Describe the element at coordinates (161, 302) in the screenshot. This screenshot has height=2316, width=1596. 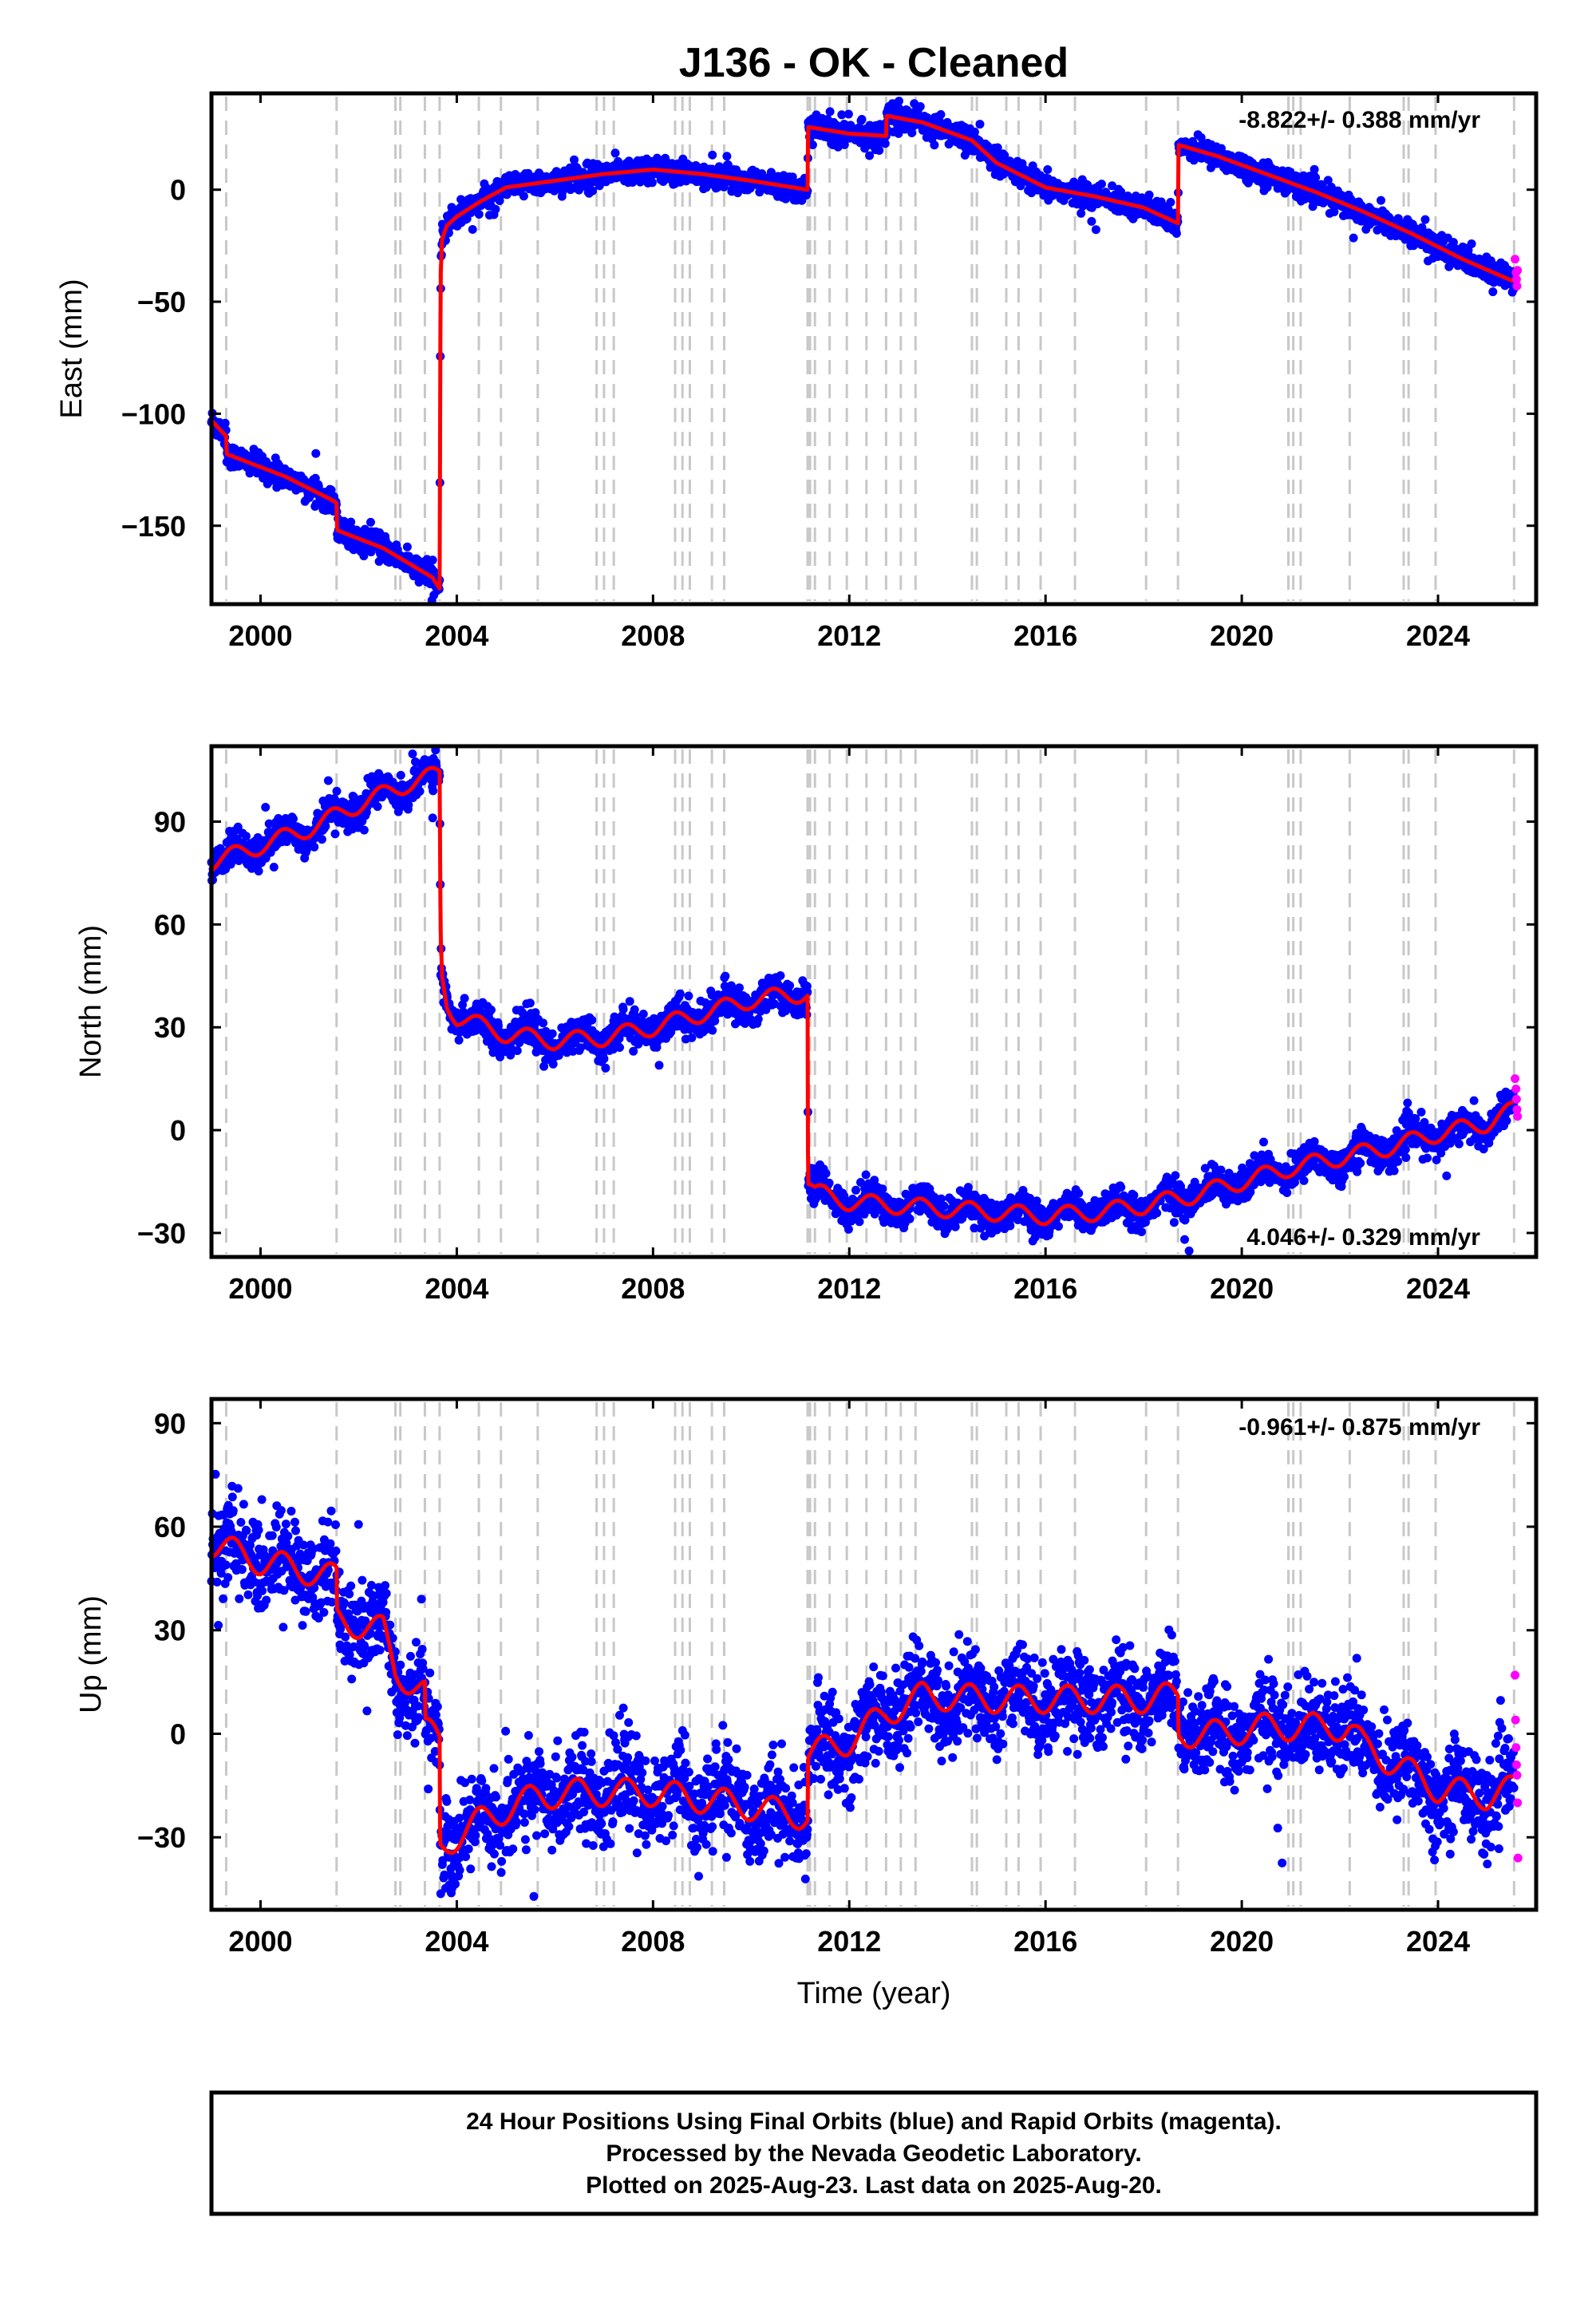
I see `y-tick-label: −50` at that location.